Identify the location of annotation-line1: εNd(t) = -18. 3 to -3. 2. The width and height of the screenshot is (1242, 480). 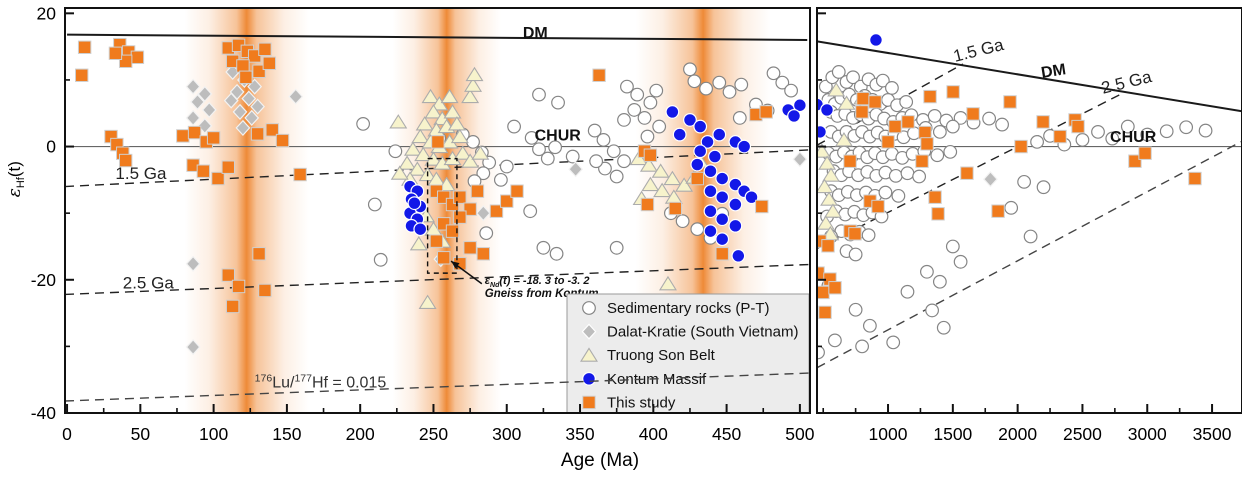
(537, 282).